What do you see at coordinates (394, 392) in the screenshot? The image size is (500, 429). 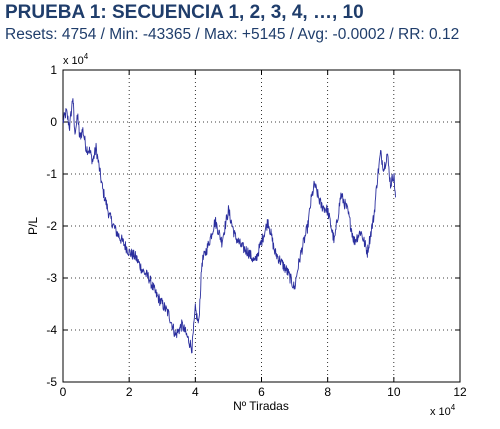 I see `x-tick-label: 10` at bounding box center [394, 392].